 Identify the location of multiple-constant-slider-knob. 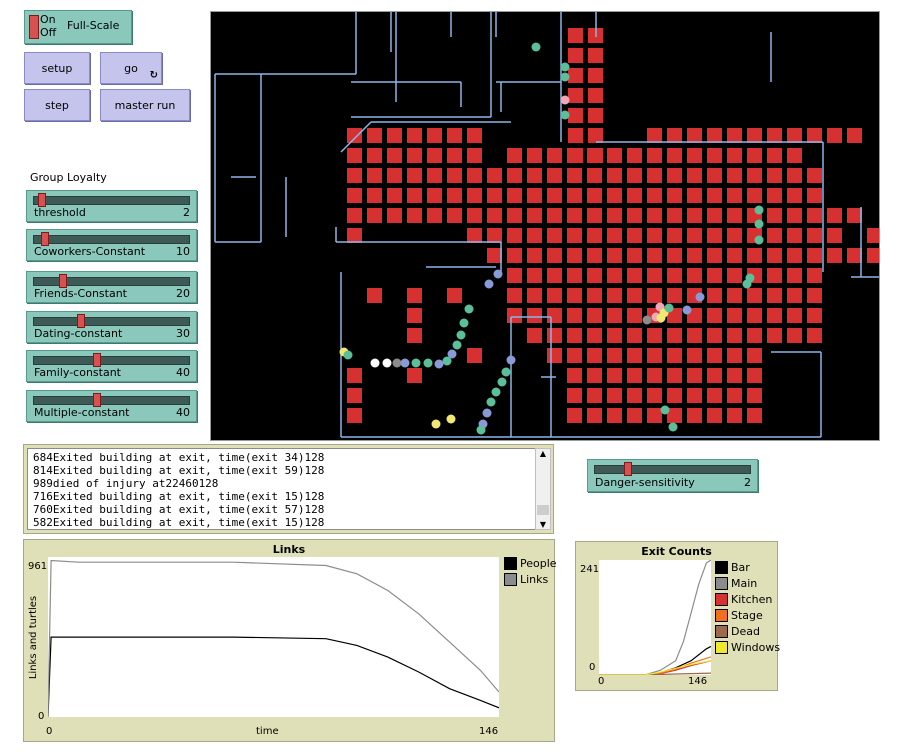
(97, 400).